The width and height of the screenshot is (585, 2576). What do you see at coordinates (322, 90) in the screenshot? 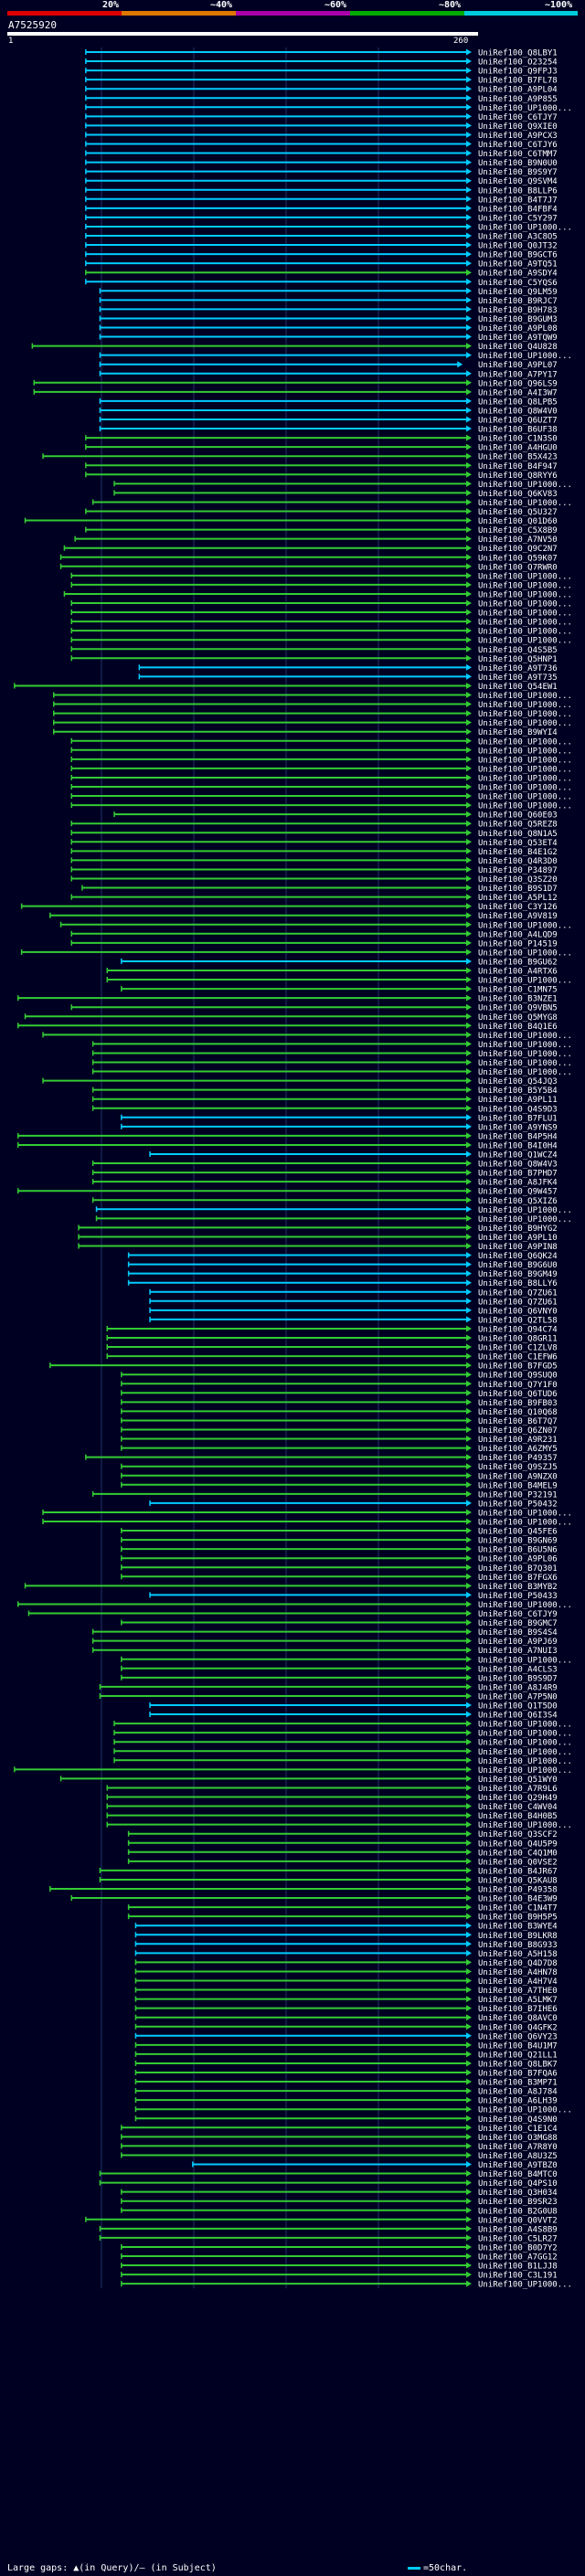
I see `hit-row: UniRef100_A9PL04` at bounding box center [322, 90].